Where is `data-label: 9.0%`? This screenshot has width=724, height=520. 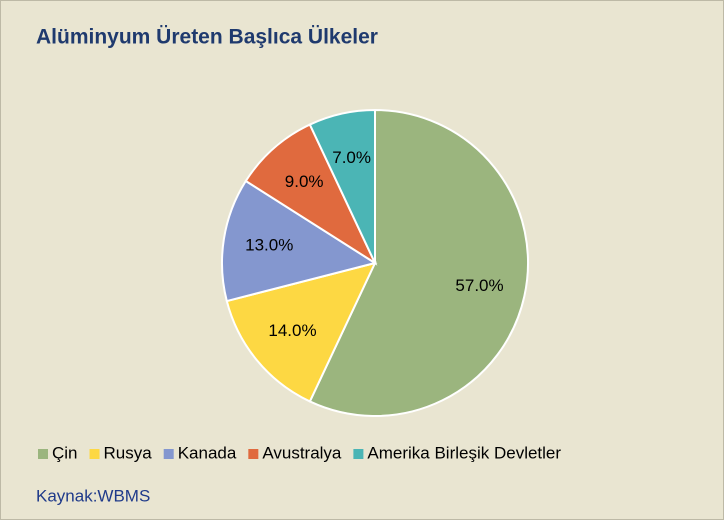
data-label: 9.0% is located at coordinates (304, 181).